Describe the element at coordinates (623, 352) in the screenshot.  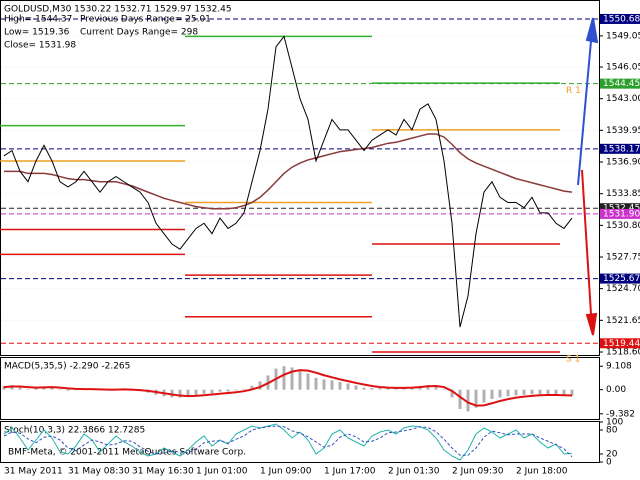
I see `y-tick-label: 1518.60` at that location.